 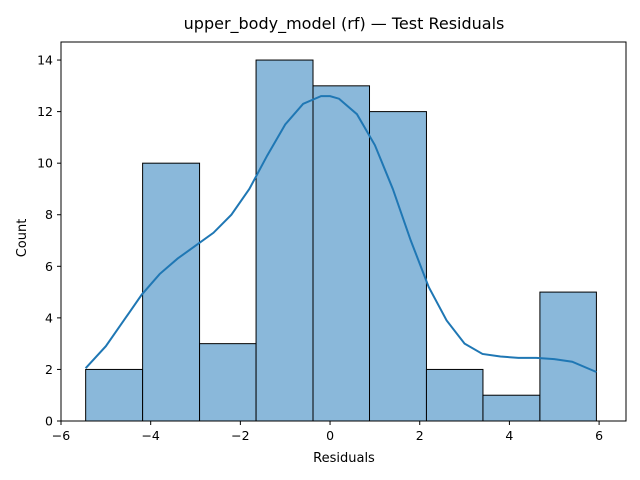 I want to click on x-tick-label: −2, so click(x=240, y=435).